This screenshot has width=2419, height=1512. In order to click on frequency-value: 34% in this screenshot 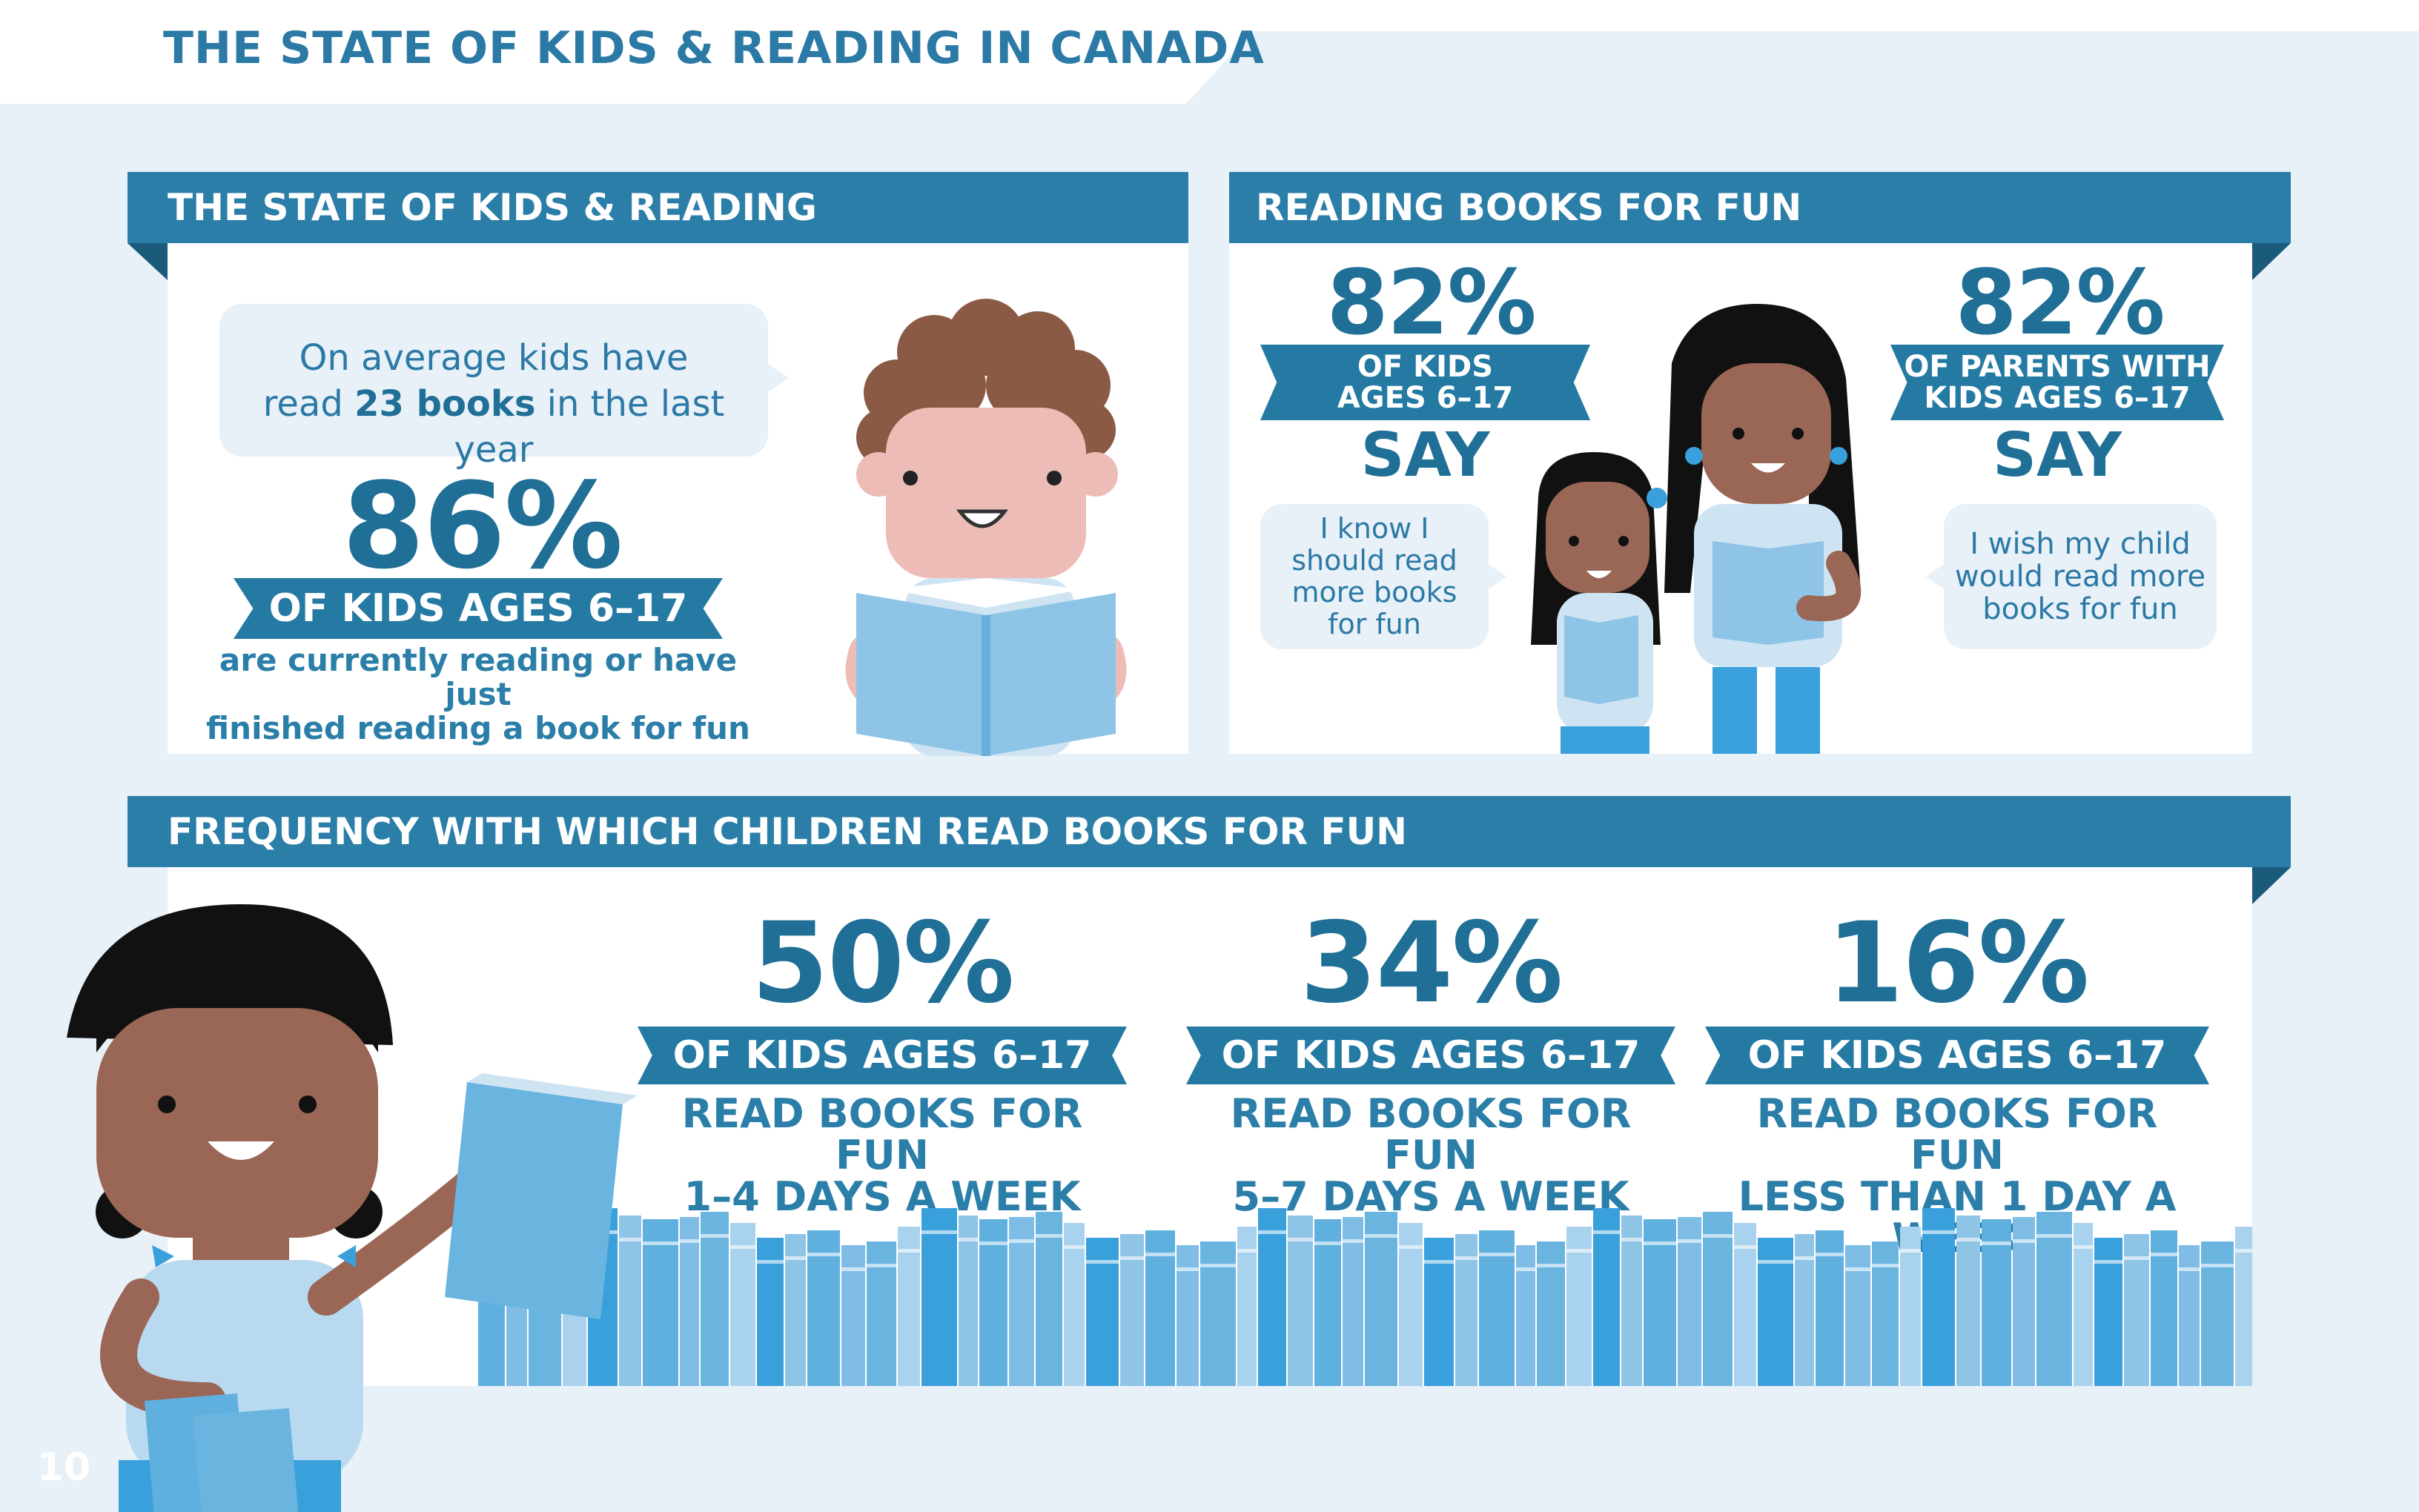, I will do `click(1431, 964)`.